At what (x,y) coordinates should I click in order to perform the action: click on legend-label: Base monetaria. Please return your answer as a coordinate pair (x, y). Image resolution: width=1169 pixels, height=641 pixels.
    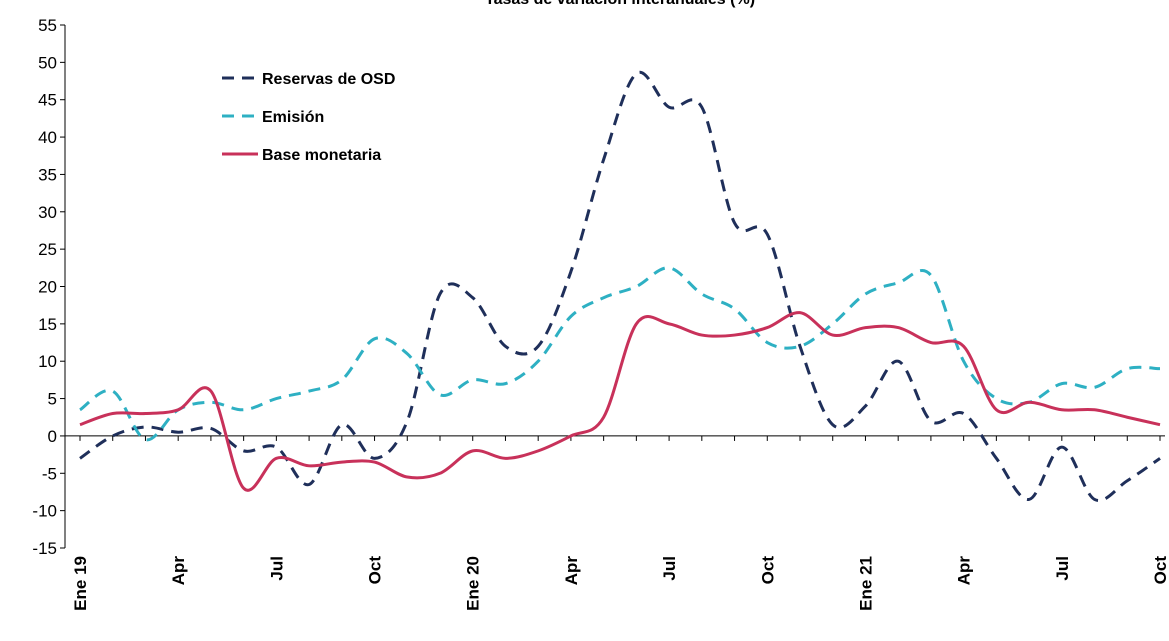
    Looking at the image, I should click on (321, 155).